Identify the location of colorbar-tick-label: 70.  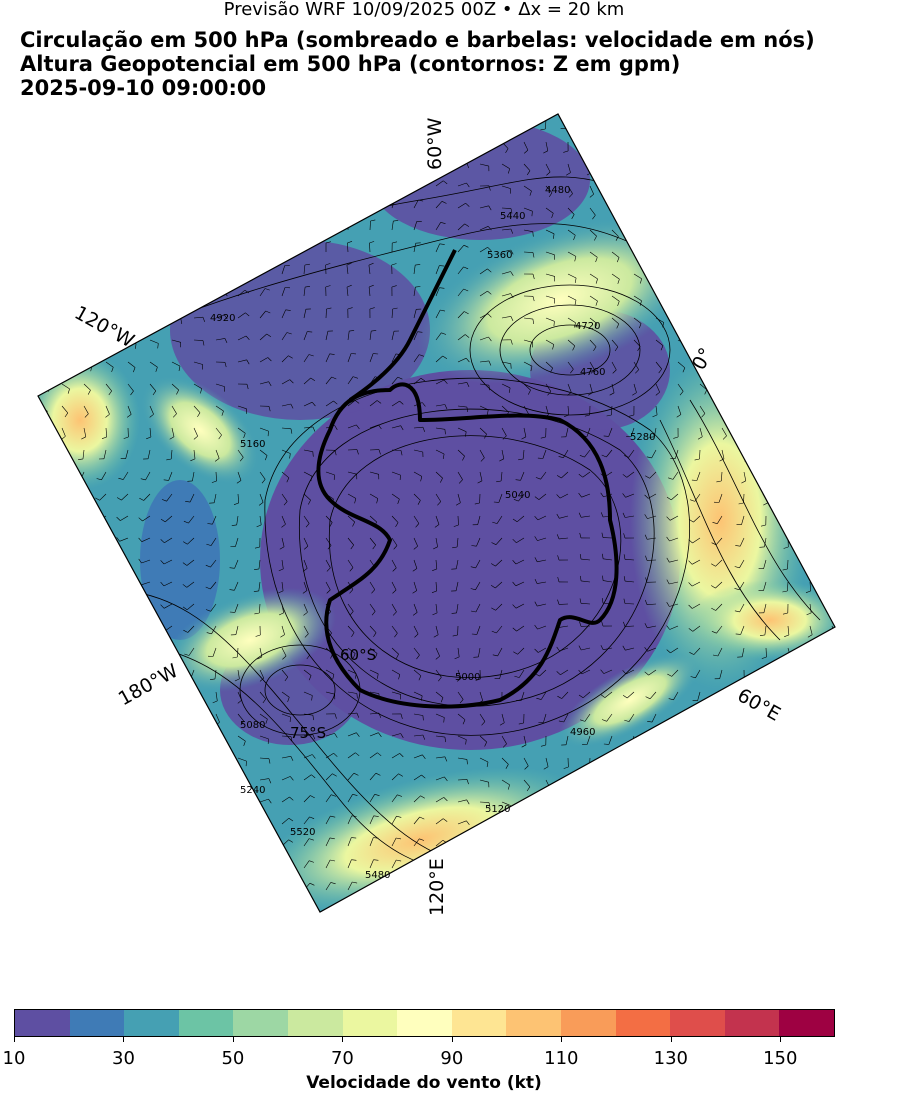
(342, 1058).